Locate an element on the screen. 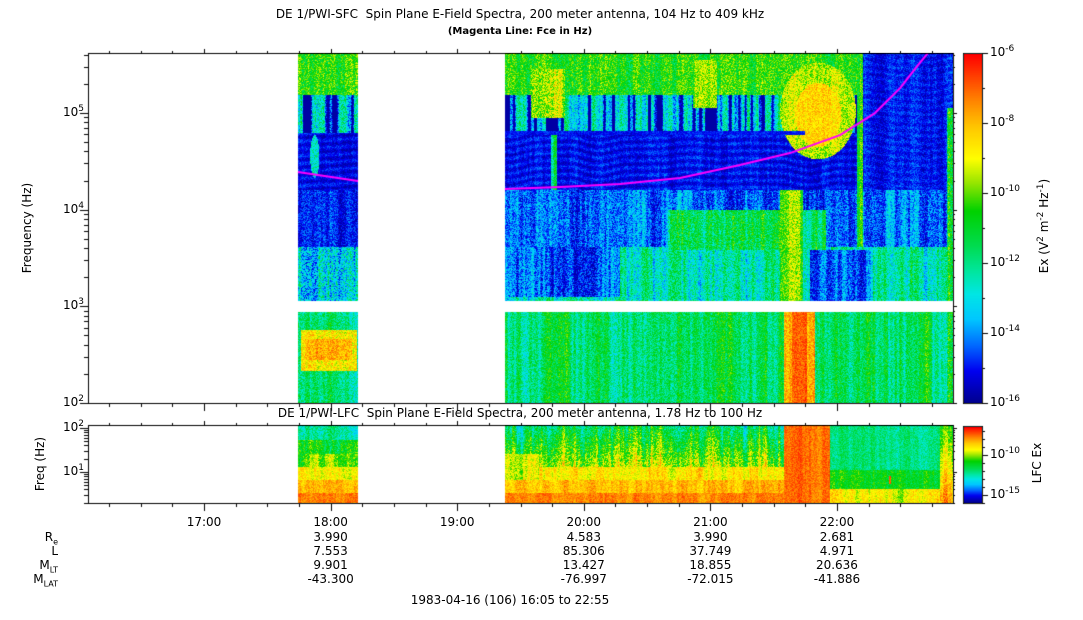 The width and height of the screenshot is (1083, 620). sfc-colorbar-tick-label: 10⁻¹⁶ is located at coordinates (1005, 402).